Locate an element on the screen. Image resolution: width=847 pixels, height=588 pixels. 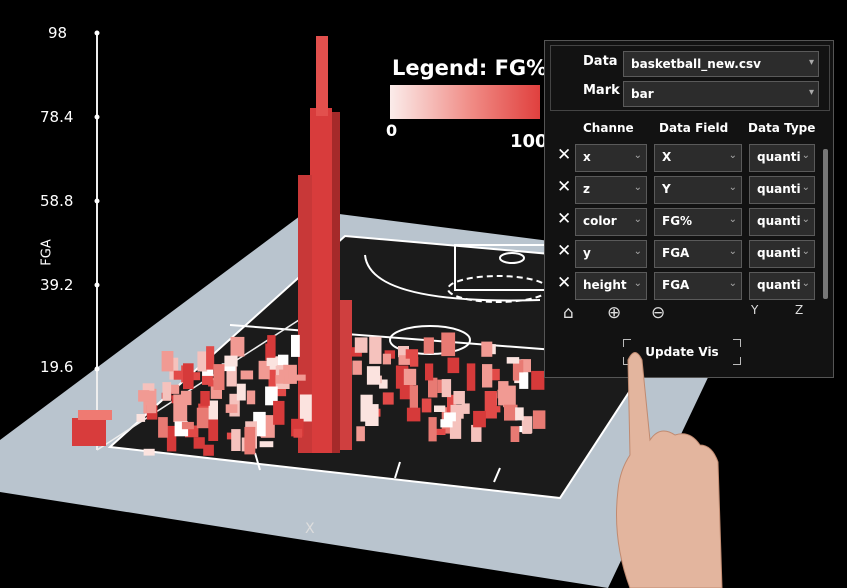
field-value: X is located at coordinates (667, 157).